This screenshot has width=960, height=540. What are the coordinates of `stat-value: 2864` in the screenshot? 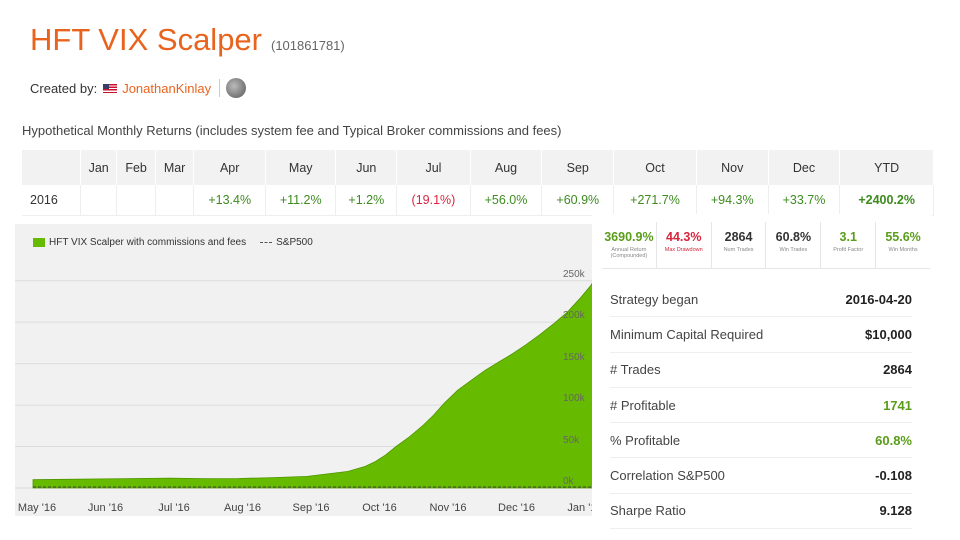 It's located at (897, 370).